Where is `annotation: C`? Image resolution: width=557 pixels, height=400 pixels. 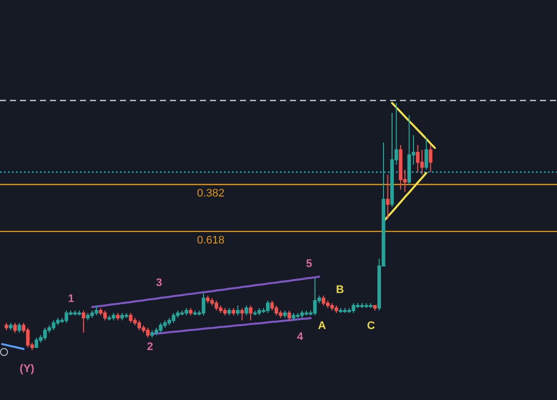
annotation: C is located at coordinates (371, 326).